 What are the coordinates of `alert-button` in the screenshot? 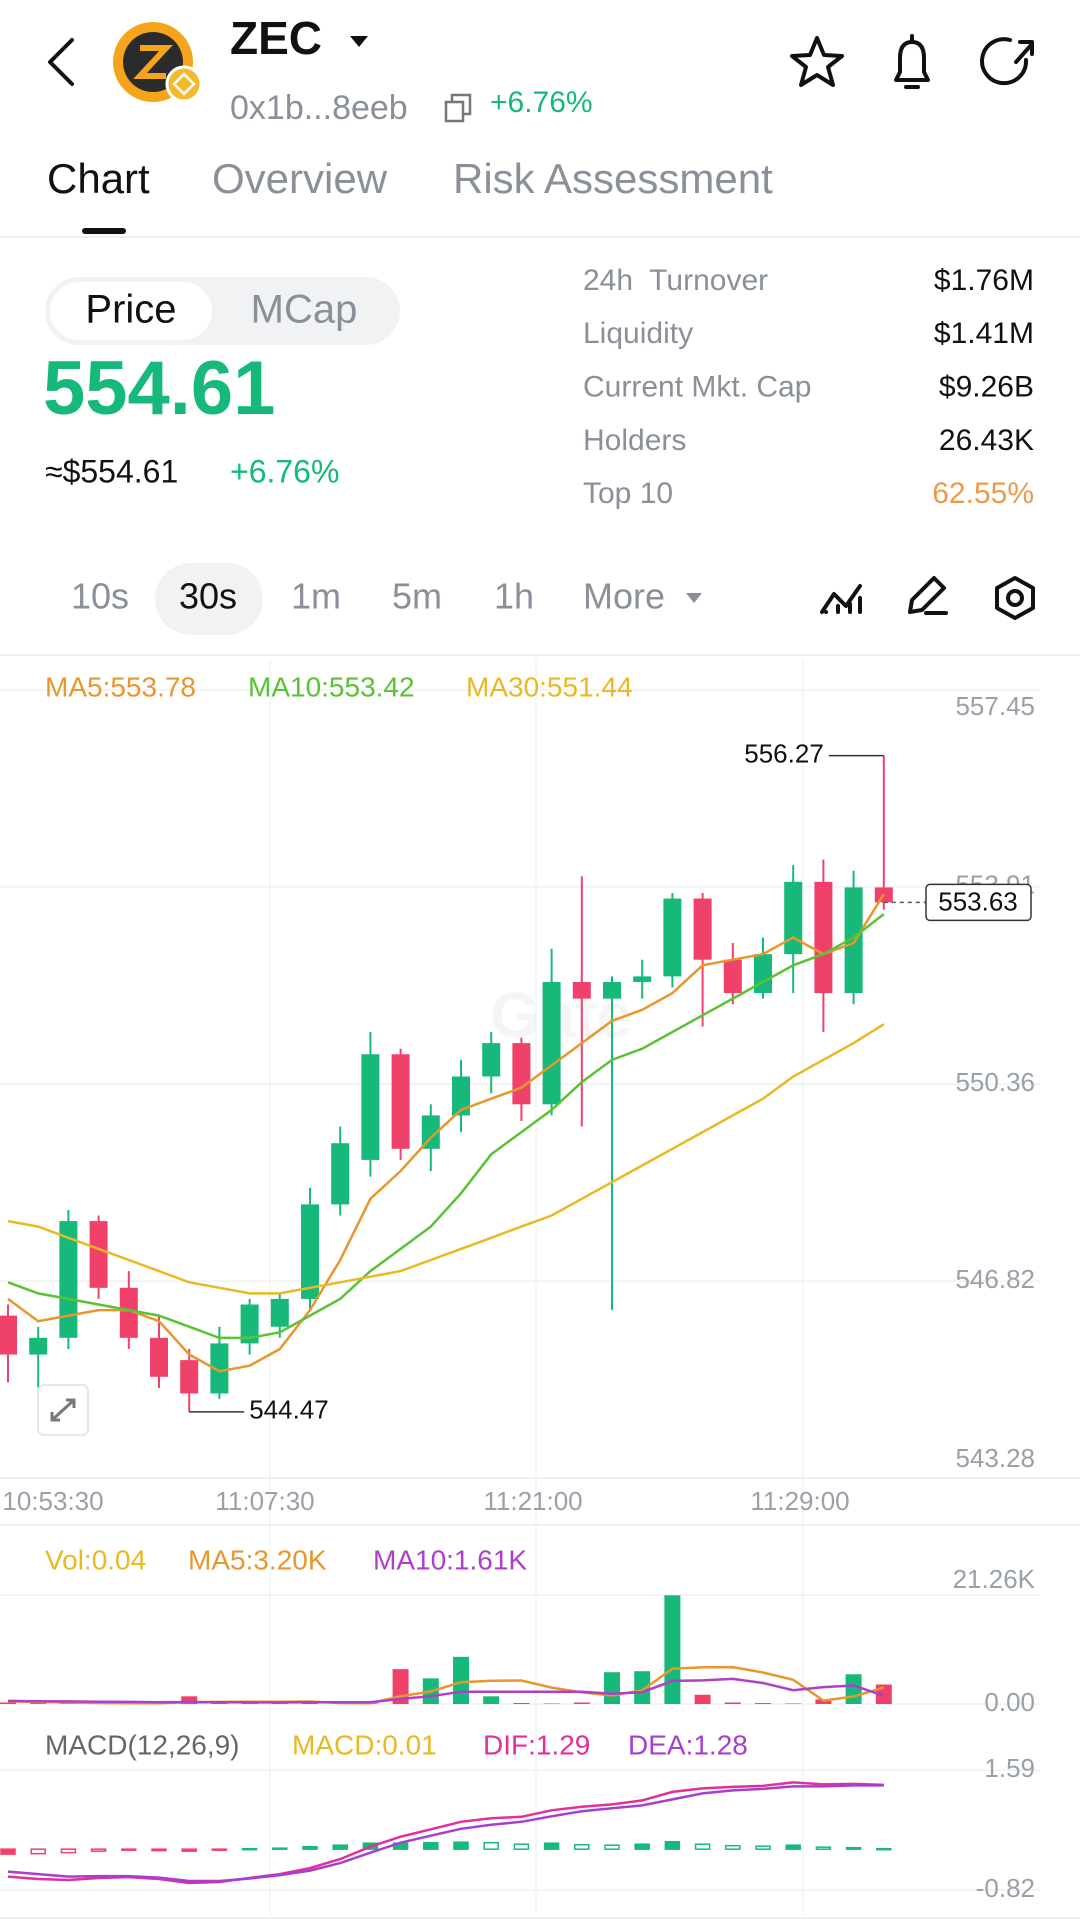 It's located at (912, 61).